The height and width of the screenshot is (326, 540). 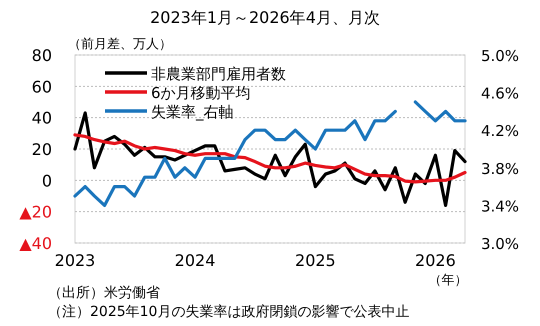 I want to click on y-tick-label: 40, so click(x=42, y=118).